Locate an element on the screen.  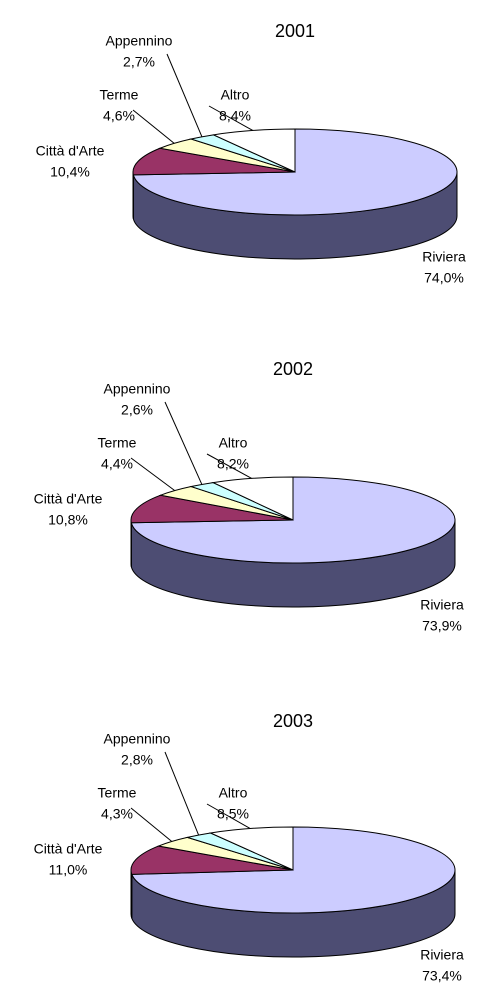
chart-title: 2002 is located at coordinates (293, 369).